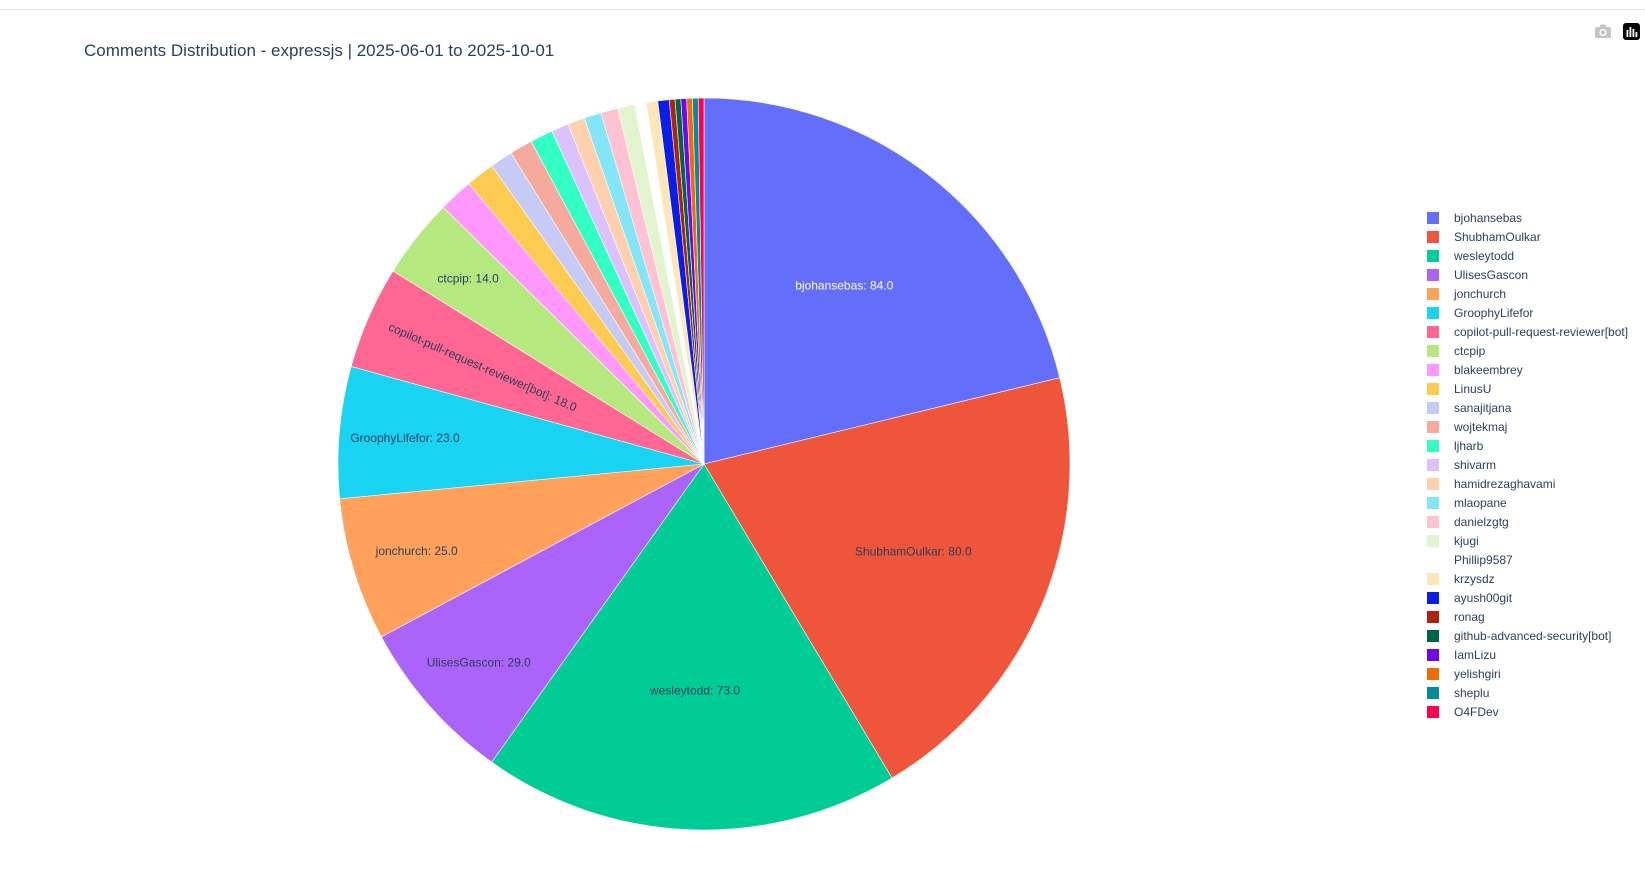  I want to click on legend-label: krzysdz, so click(1474, 578).